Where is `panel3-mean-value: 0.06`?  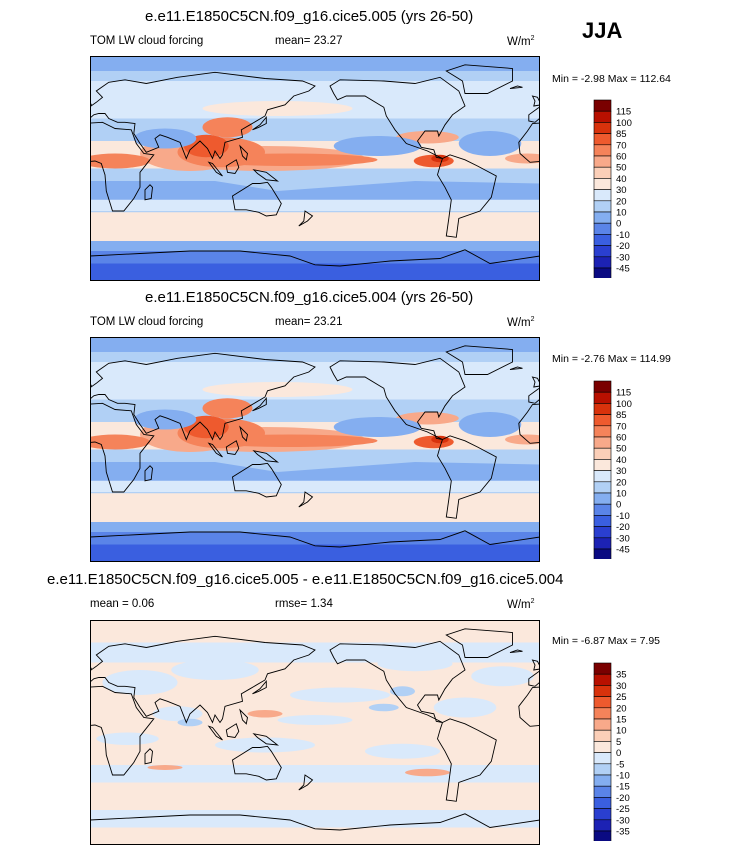 panel3-mean-value: 0.06 is located at coordinates (143, 604).